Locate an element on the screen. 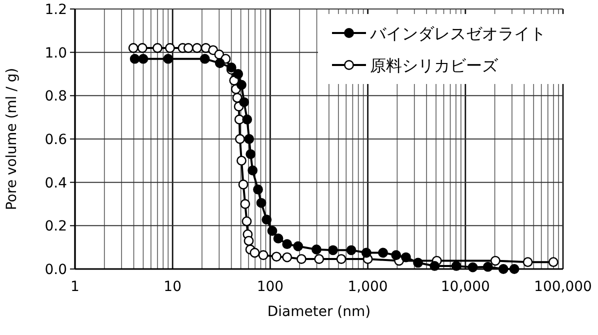  y-tick-label: 1.0 is located at coordinates (55, 53).